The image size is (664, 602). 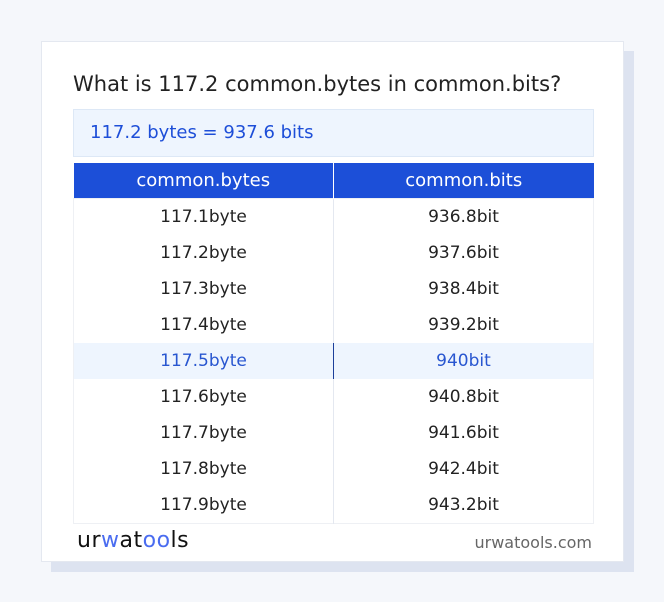 What do you see at coordinates (333, 133) in the screenshot?
I see `conversion-result: 117.2 bytes = 937.6 bits` at bounding box center [333, 133].